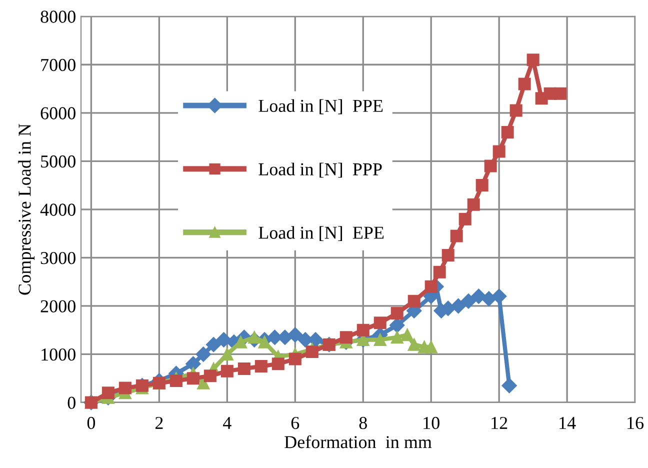 Image resolution: width=648 pixels, height=468 pixels. I want to click on x-tick-label: 12, so click(500, 422).